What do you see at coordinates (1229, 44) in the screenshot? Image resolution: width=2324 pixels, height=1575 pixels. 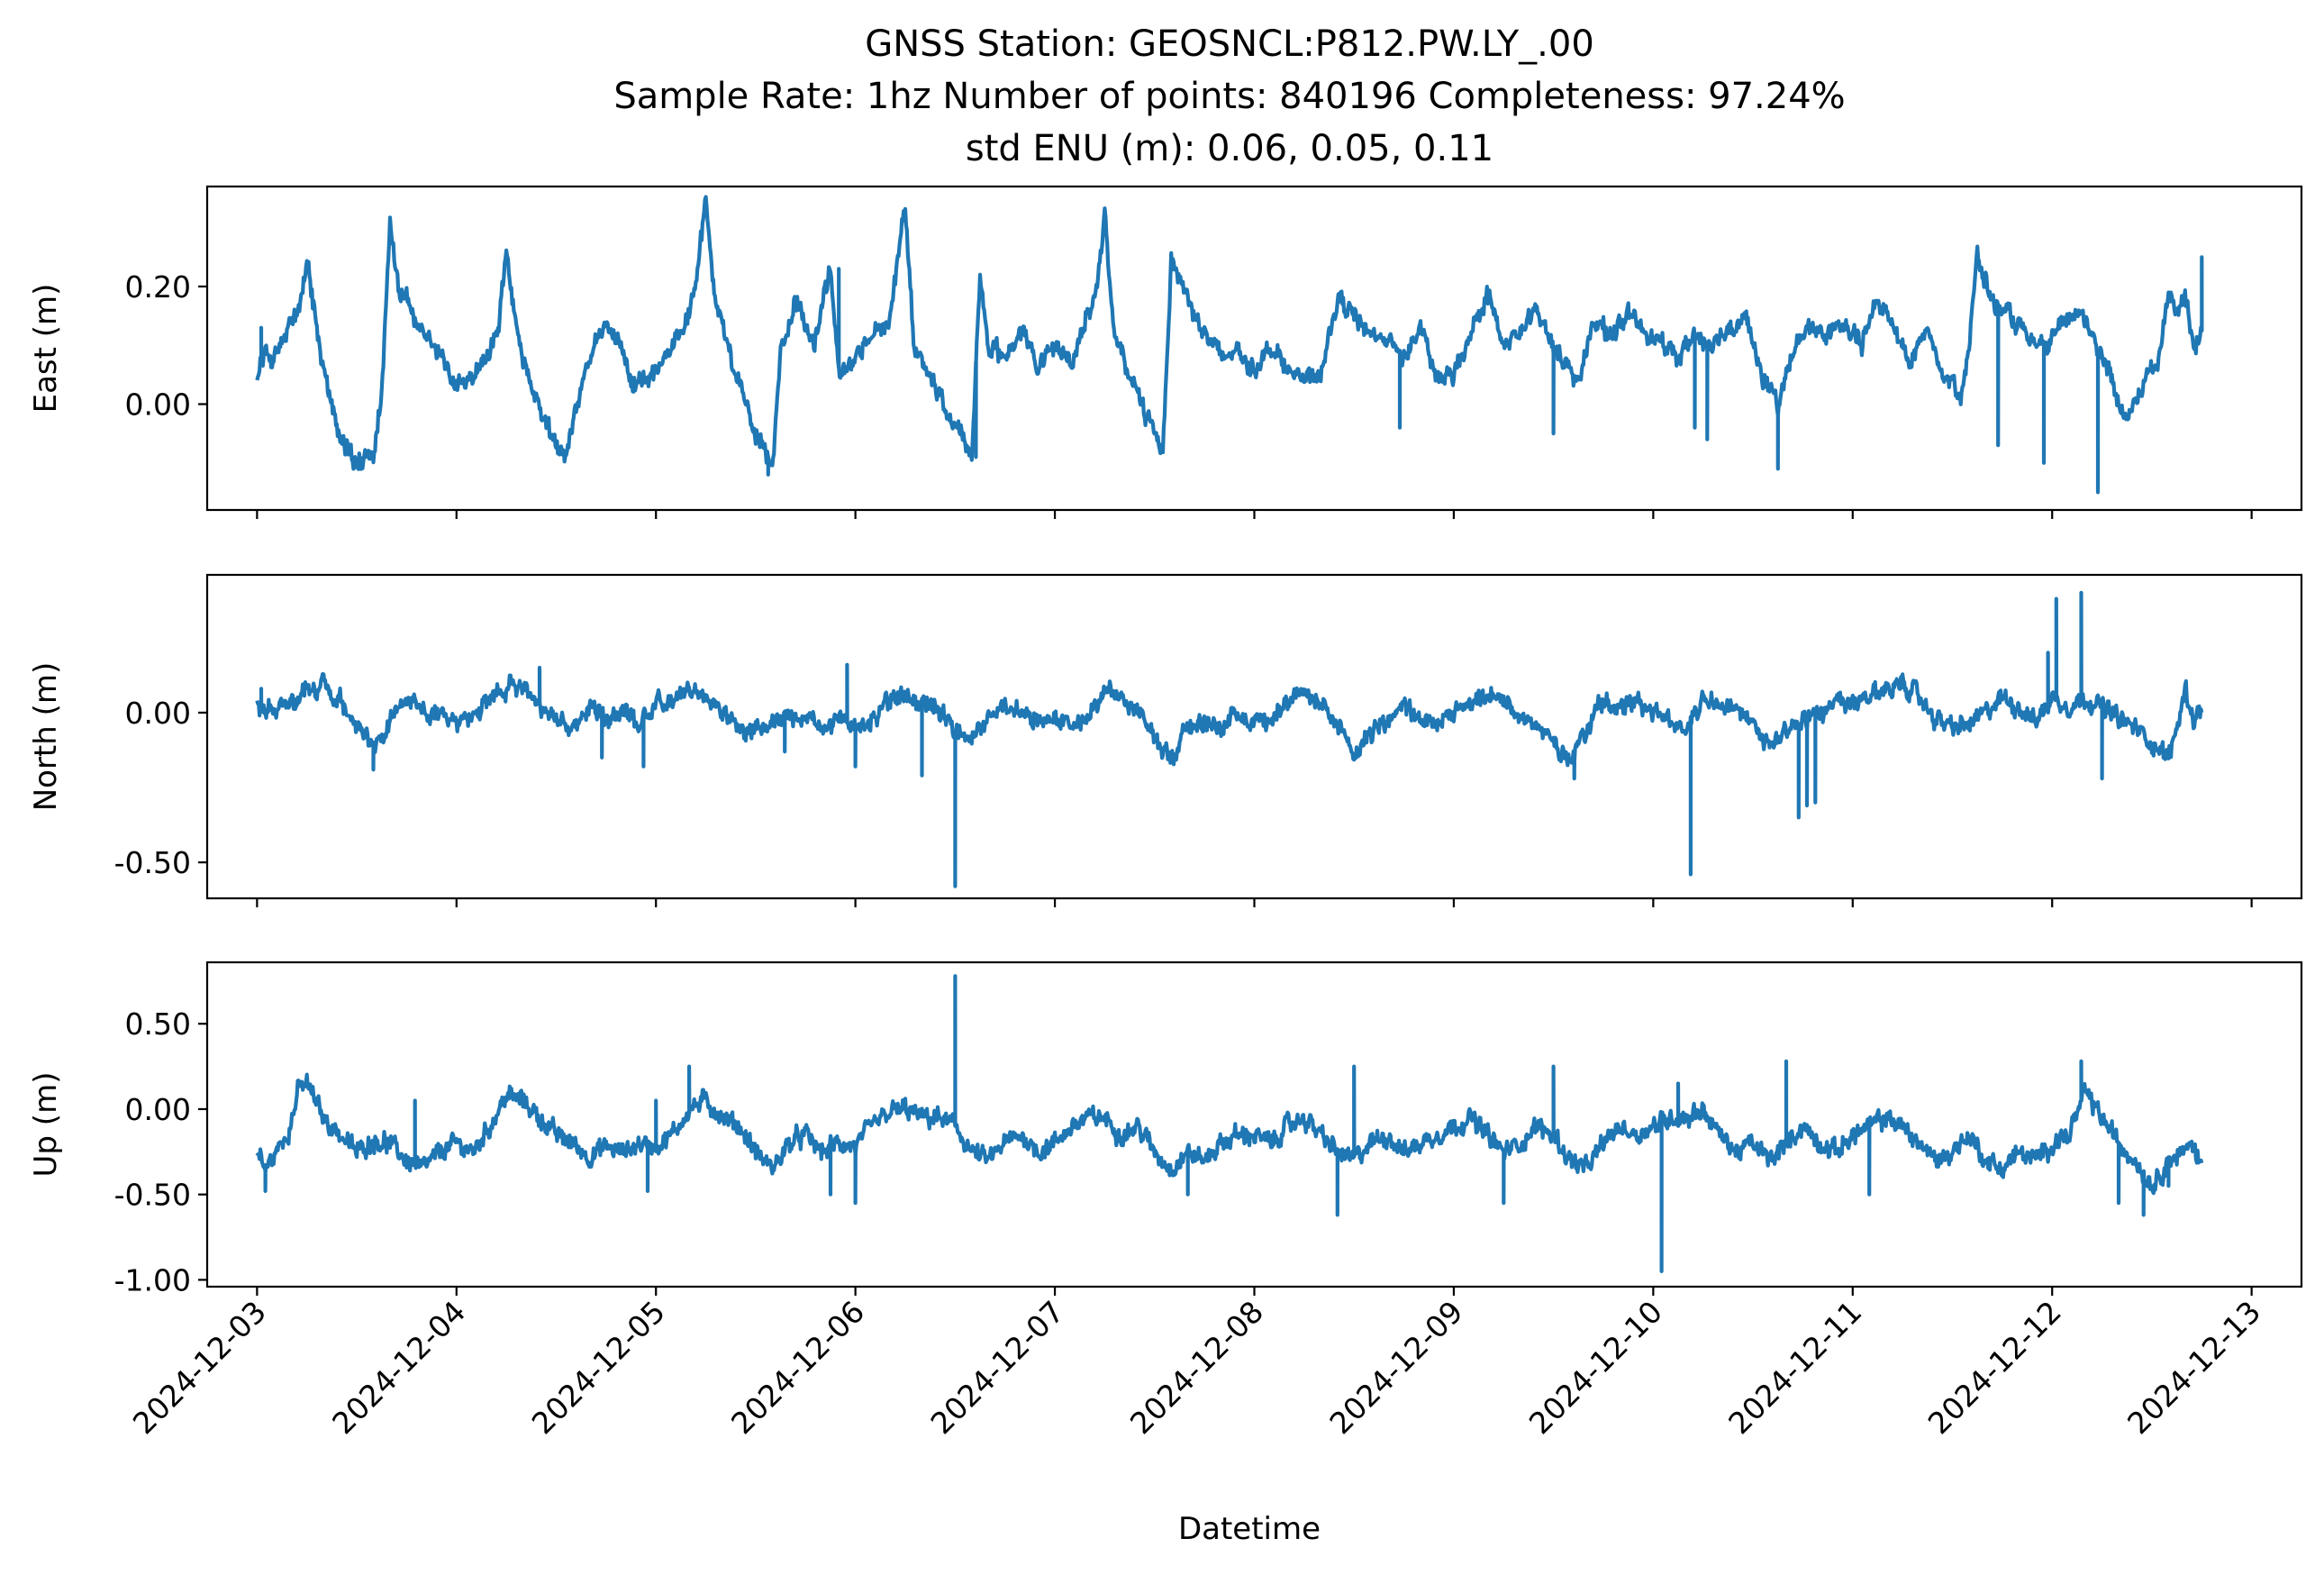 I see `title-line-1: GNSS Station: GEOSNCL:P812.PW.LY_.00` at bounding box center [1229, 44].